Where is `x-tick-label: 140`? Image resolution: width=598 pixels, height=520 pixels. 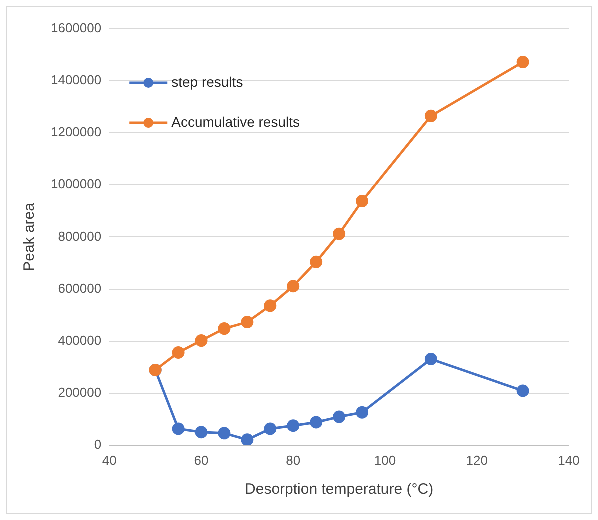
x-tick-label: 140 is located at coordinates (569, 460).